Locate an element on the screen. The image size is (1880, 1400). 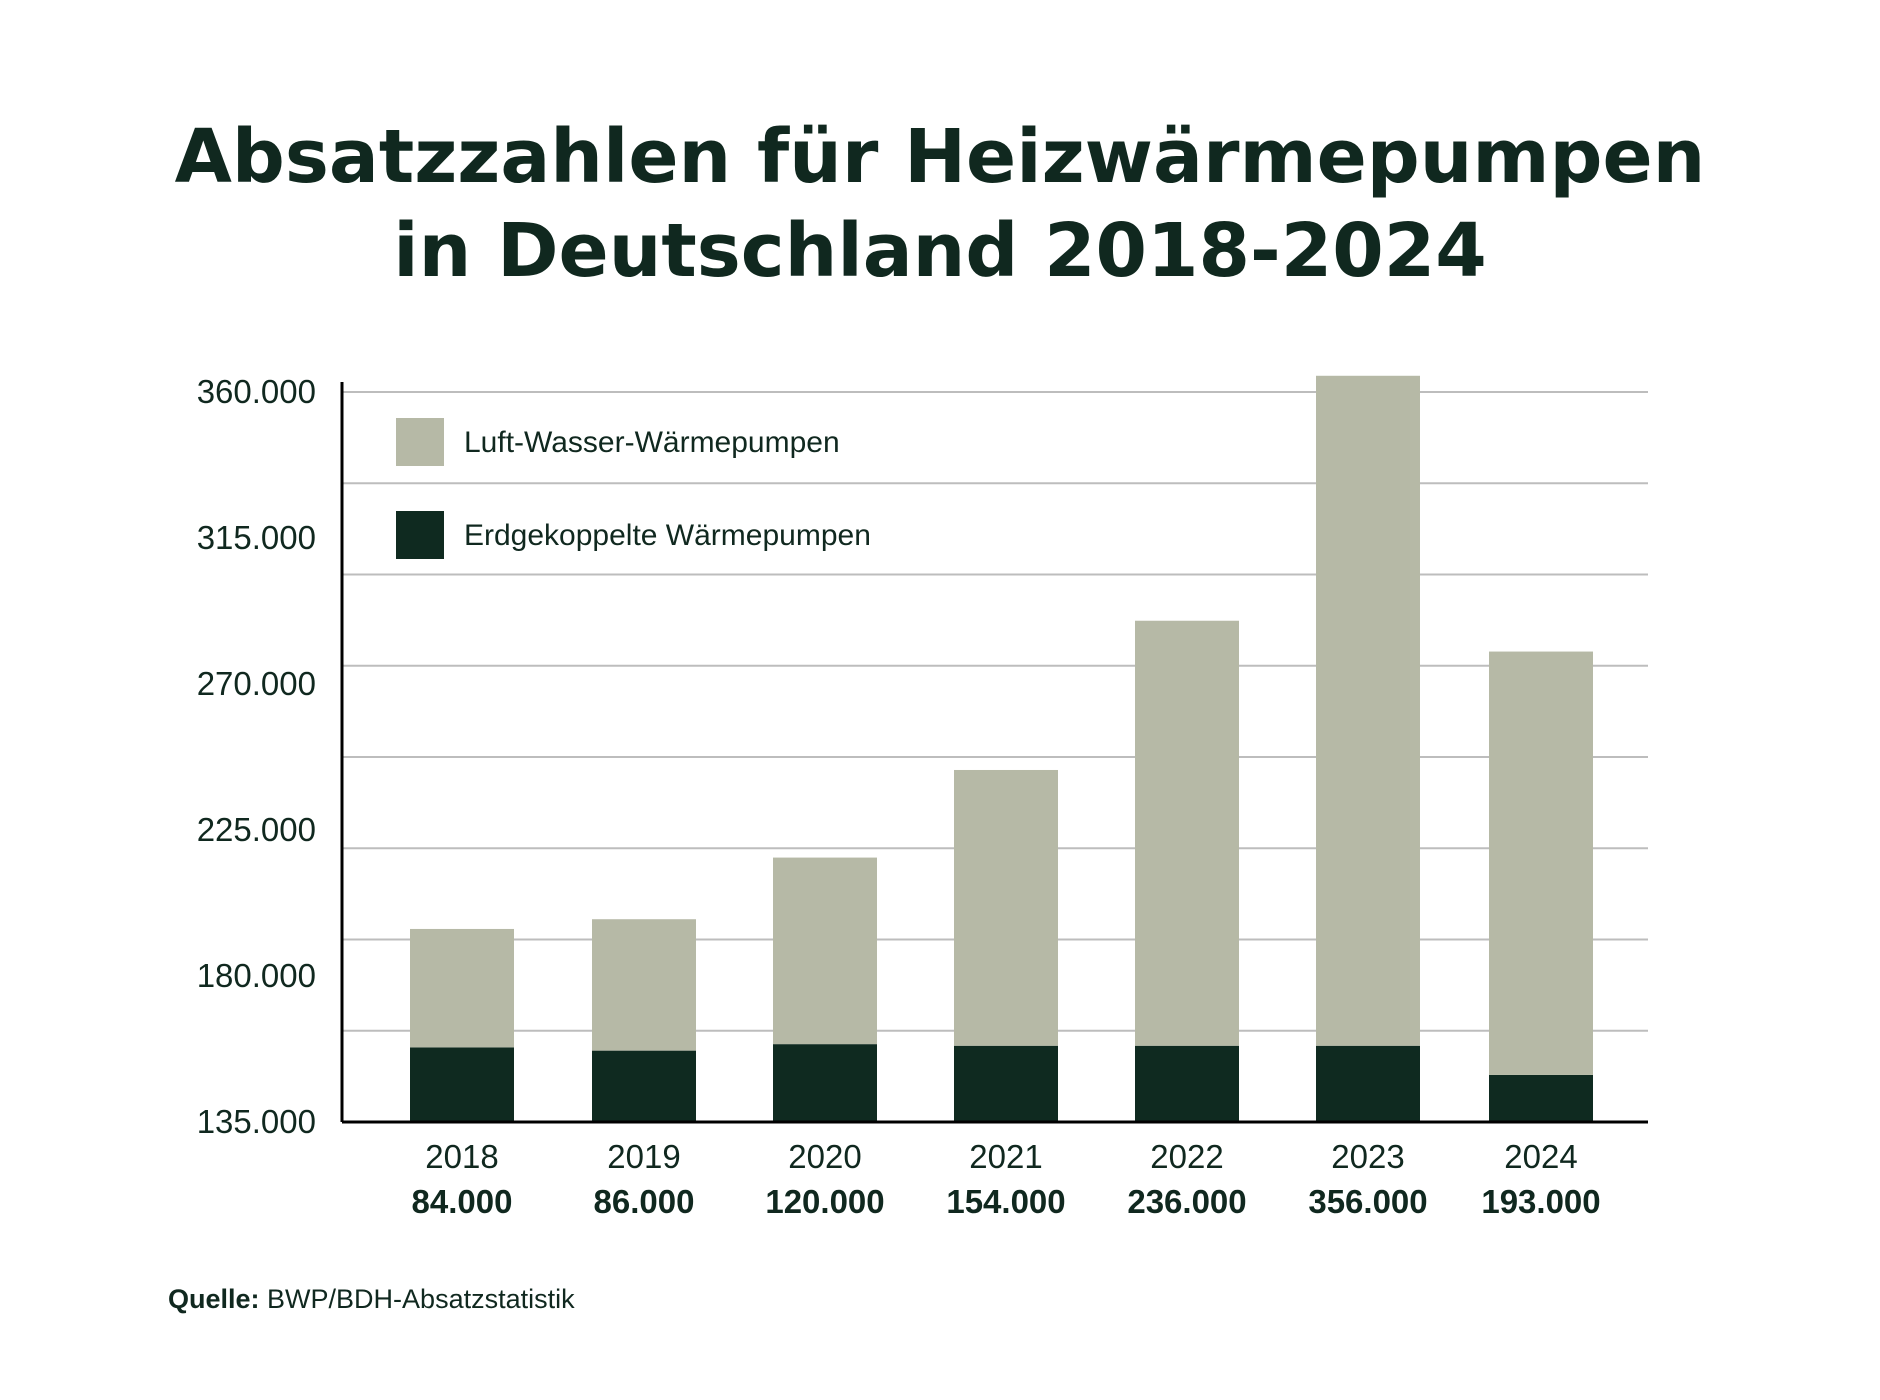
legend-label-air-water: Luft-Wasser-Wärmepumpen is located at coordinates (652, 442).